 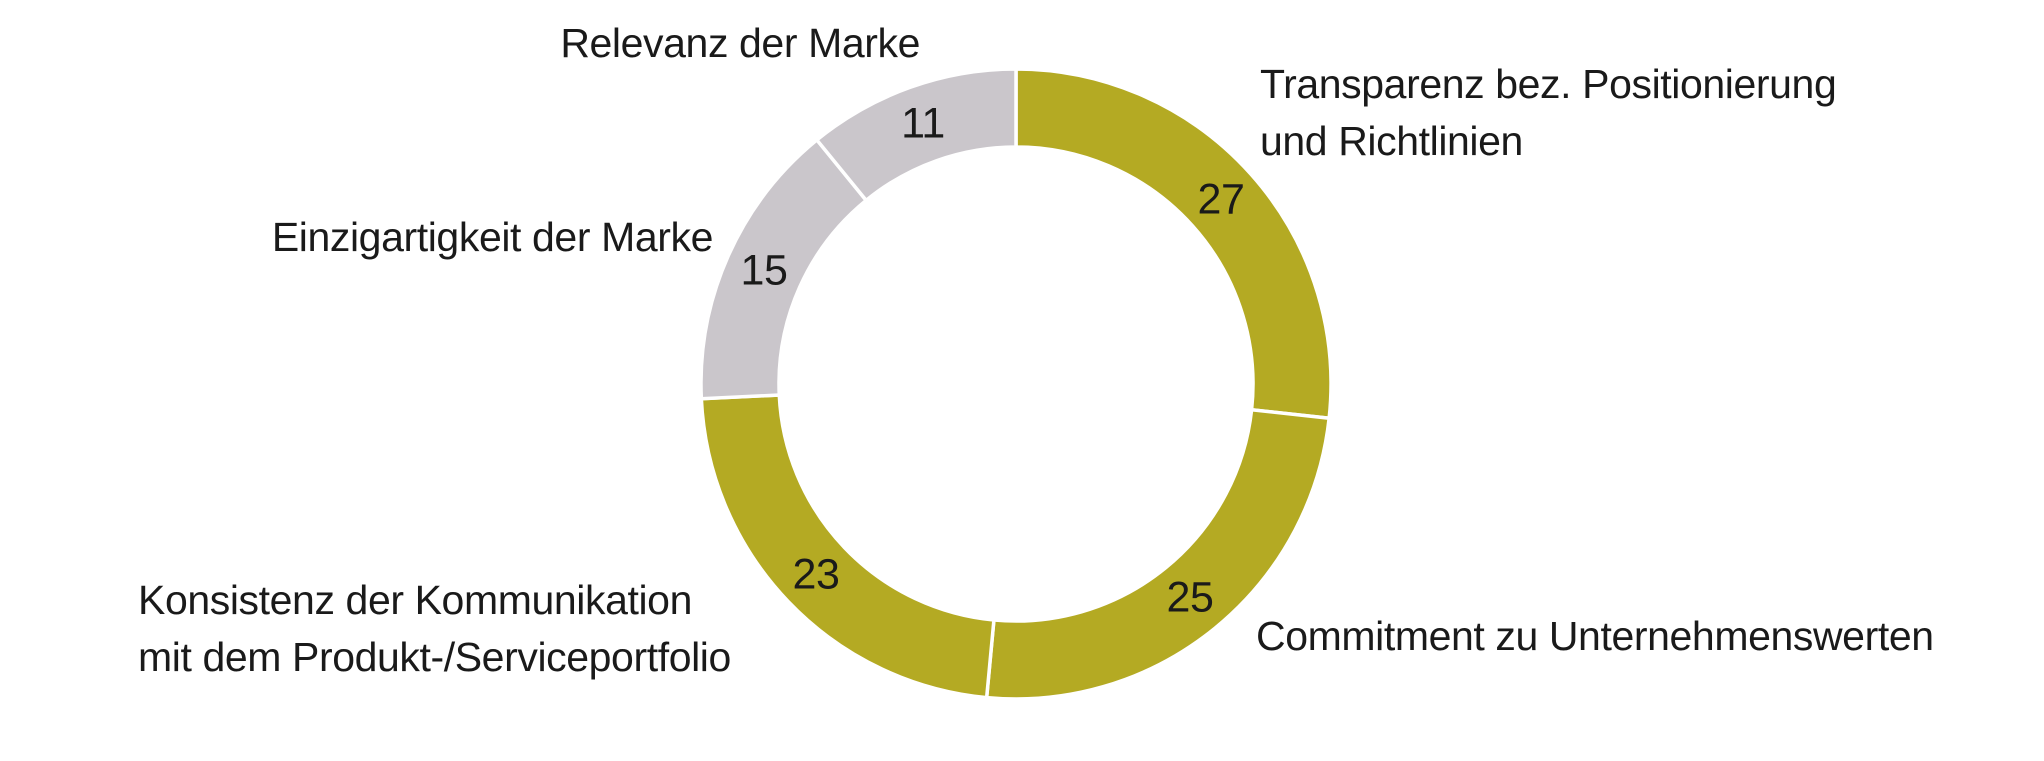 What do you see at coordinates (916, 135) in the screenshot?
I see `donut-slice-relevanz` at bounding box center [916, 135].